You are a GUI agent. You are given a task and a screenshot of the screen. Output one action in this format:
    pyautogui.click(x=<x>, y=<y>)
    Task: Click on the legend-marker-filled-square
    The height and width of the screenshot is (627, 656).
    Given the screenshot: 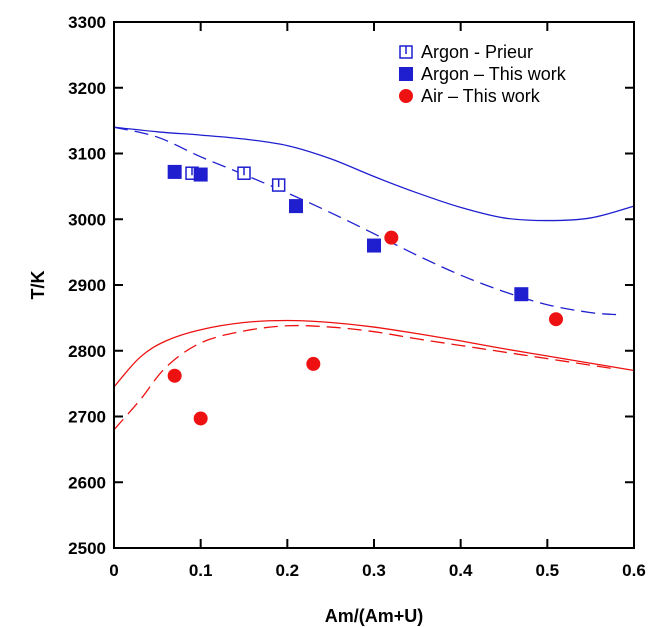 What is the action you would take?
    pyautogui.click(x=406, y=74)
    